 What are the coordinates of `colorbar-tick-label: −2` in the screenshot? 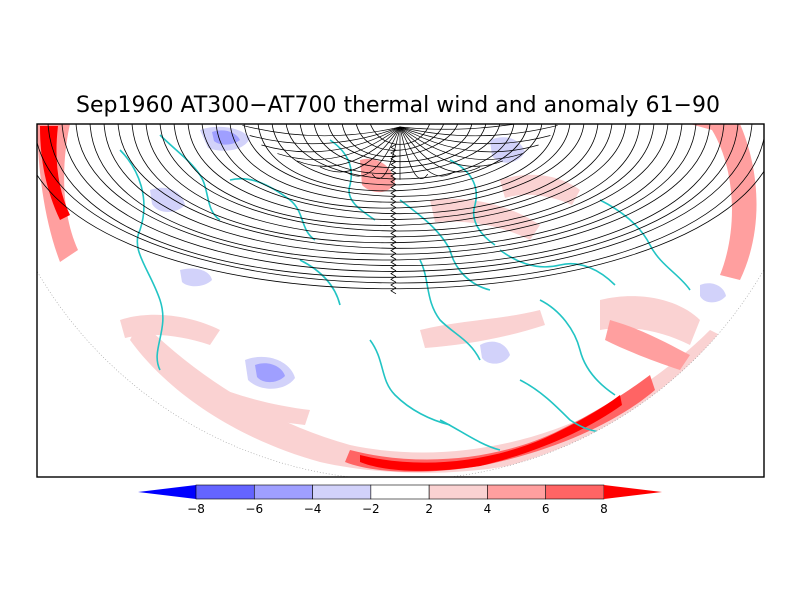 It's located at (371, 509).